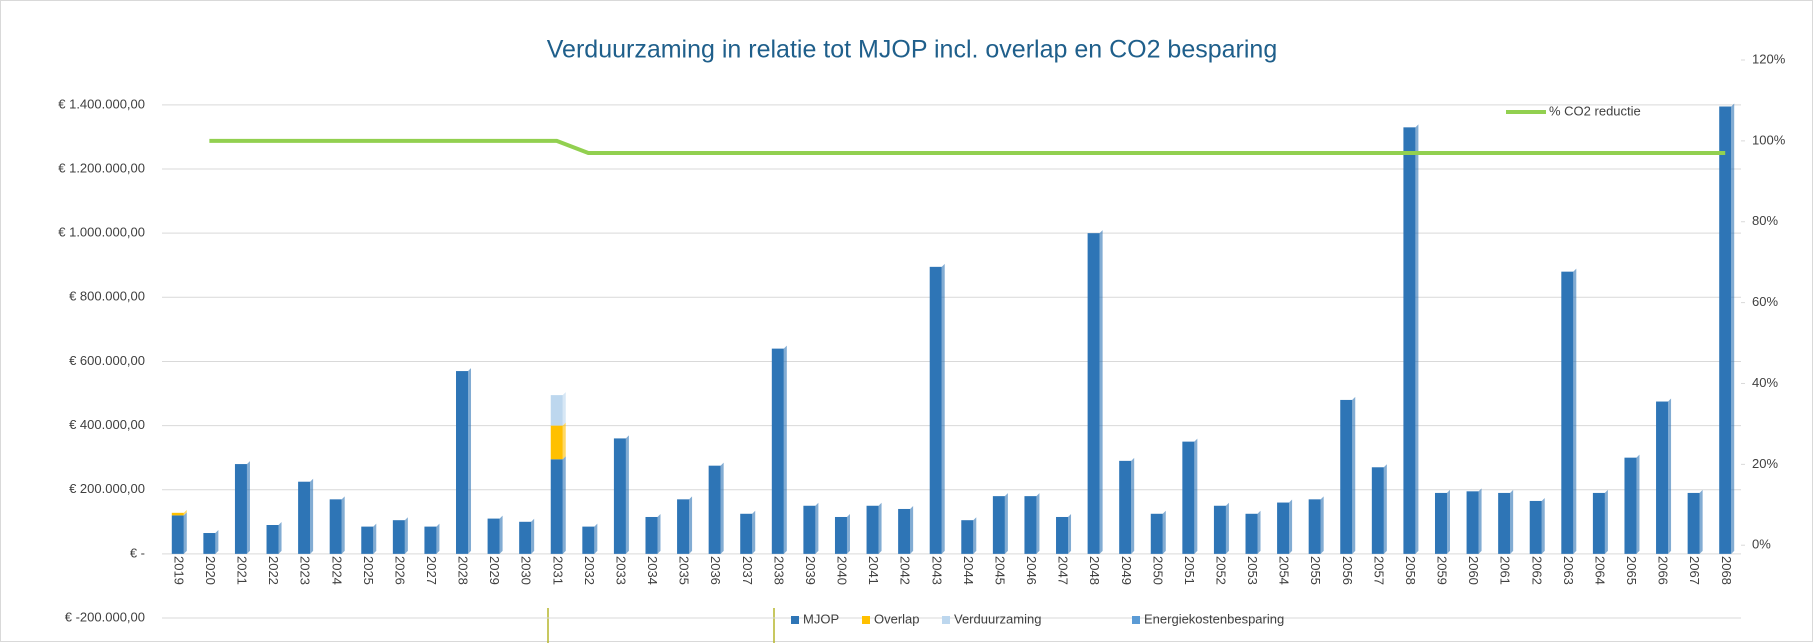 This screenshot has width=1814, height=643. What do you see at coordinates (997, 618) in the screenshot?
I see `legend-label: Verduurzaming` at bounding box center [997, 618].